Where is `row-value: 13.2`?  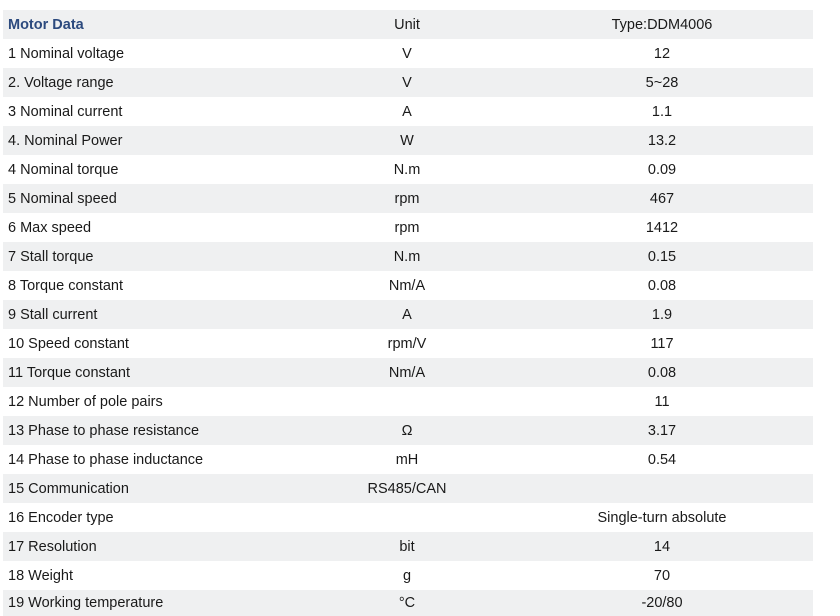 row-value: 13.2 is located at coordinates (662, 140).